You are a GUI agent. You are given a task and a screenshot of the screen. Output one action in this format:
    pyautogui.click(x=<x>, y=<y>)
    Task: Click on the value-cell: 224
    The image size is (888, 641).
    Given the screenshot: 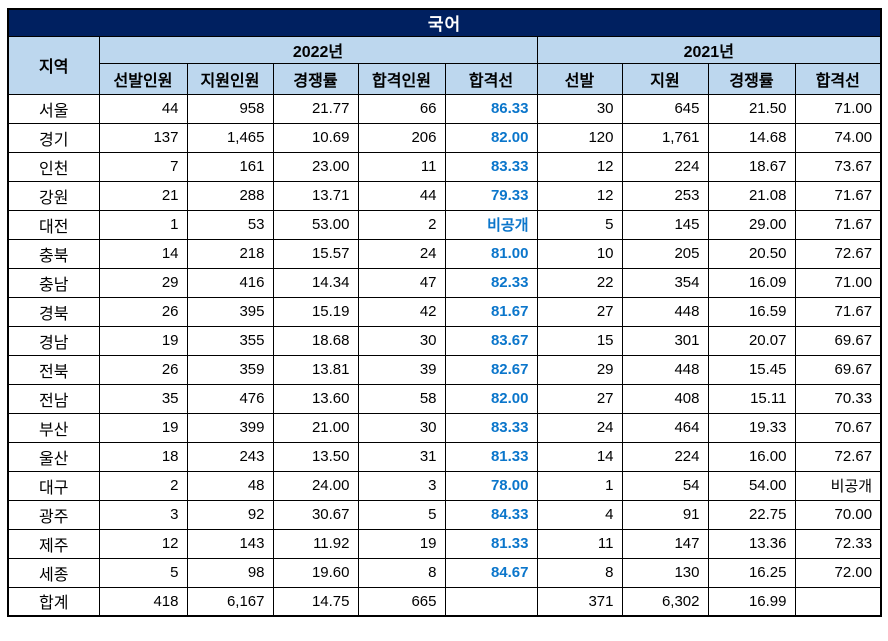 What is the action you would take?
    pyautogui.click(x=665, y=456)
    